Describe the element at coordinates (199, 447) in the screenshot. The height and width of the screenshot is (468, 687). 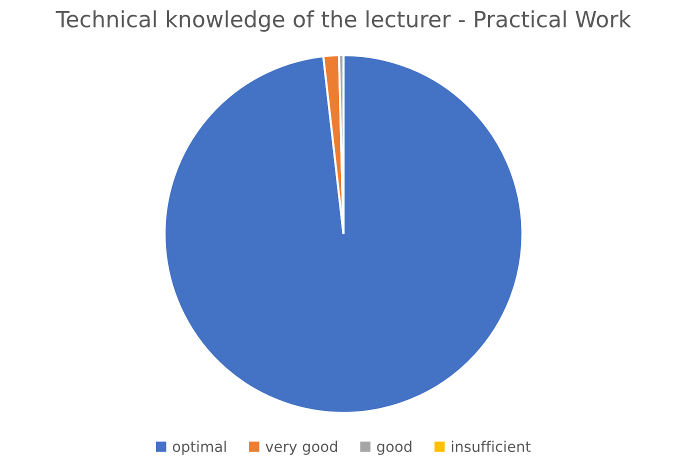
I see `legend-label: optimal` at that location.